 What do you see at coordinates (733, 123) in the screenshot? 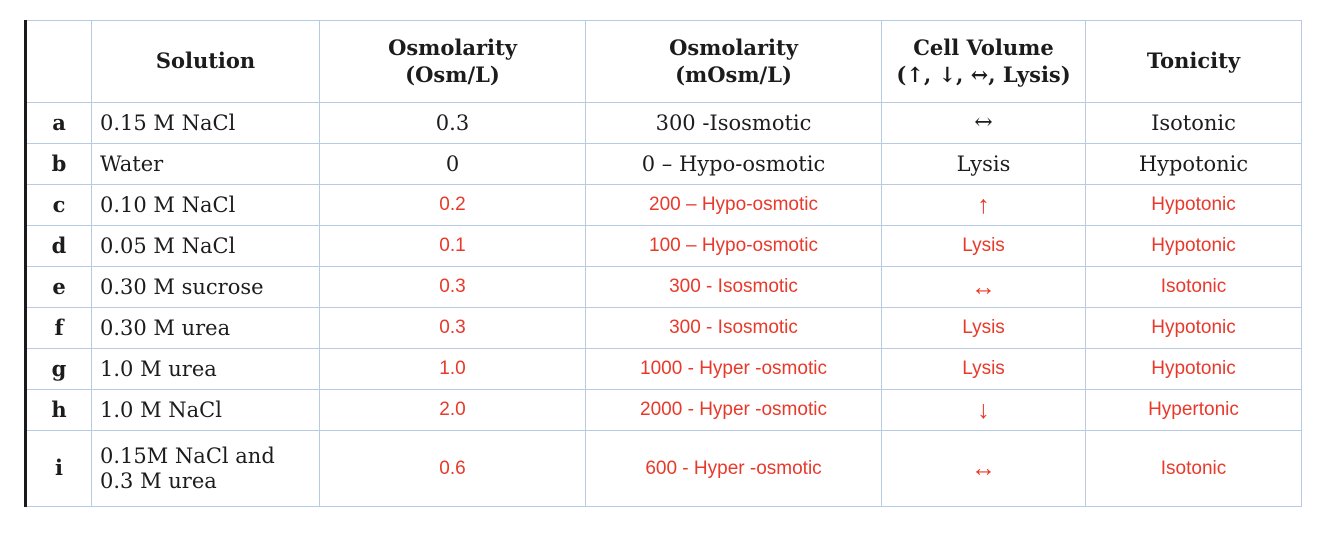
I see `osmolarity-mosm-cell: 300 -Isosmotic` at bounding box center [733, 123].